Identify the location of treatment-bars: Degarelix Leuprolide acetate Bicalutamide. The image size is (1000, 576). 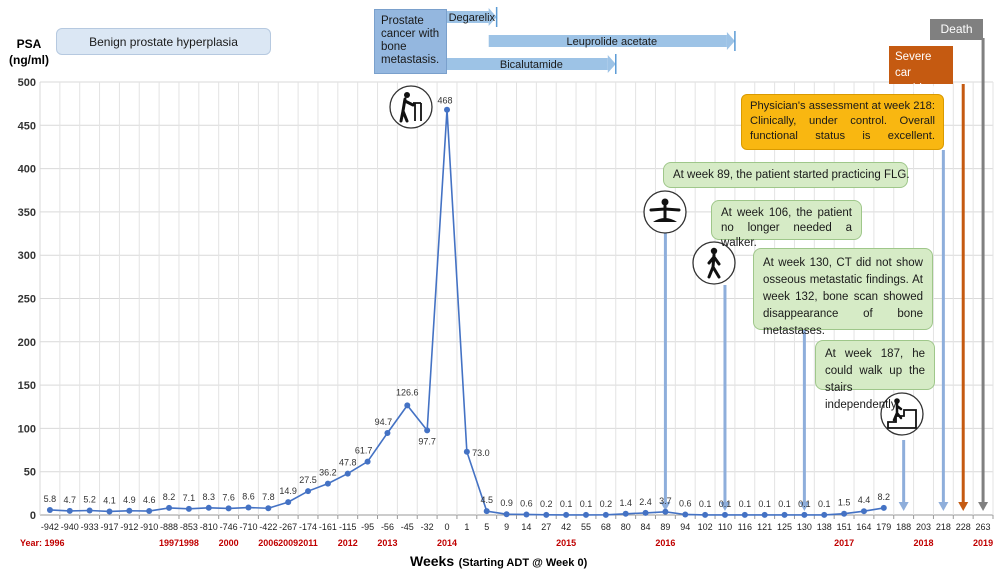
(591, 40).